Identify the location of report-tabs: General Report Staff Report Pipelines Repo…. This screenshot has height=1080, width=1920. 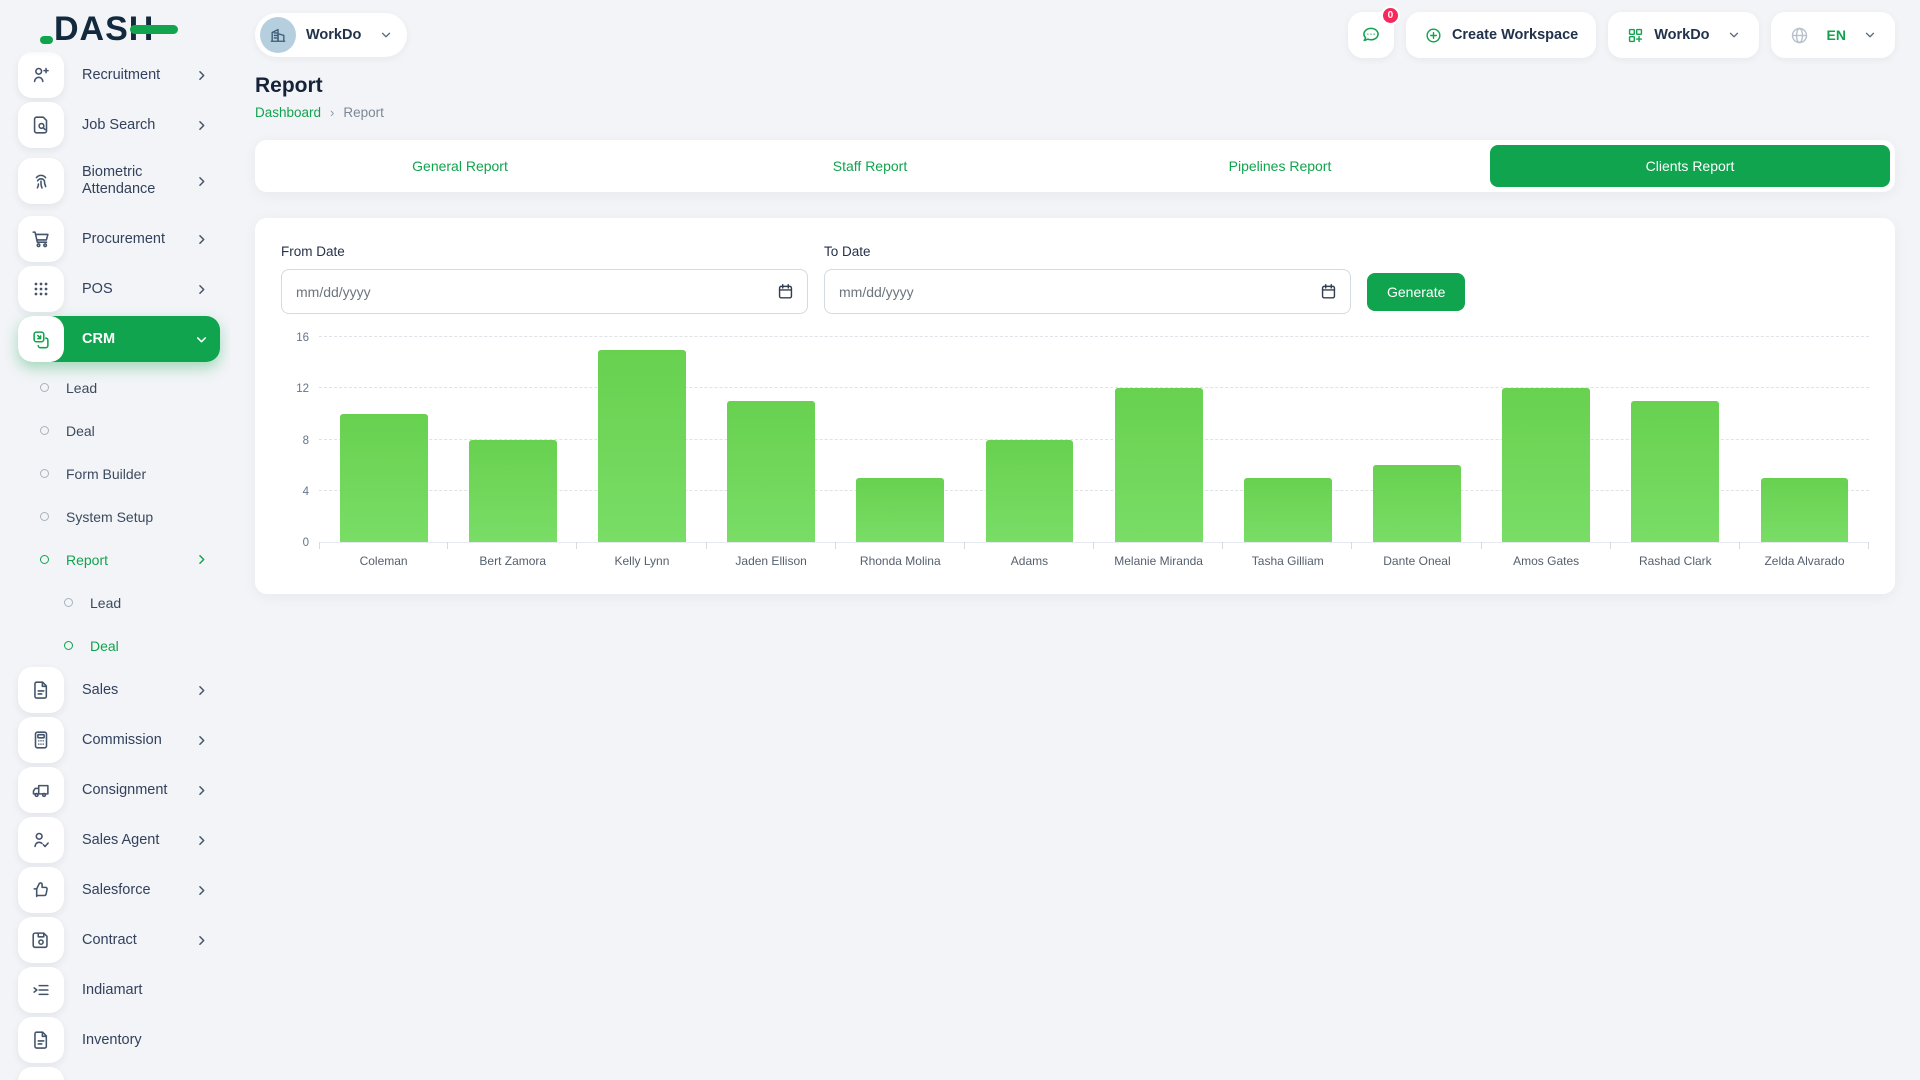
(1075, 166).